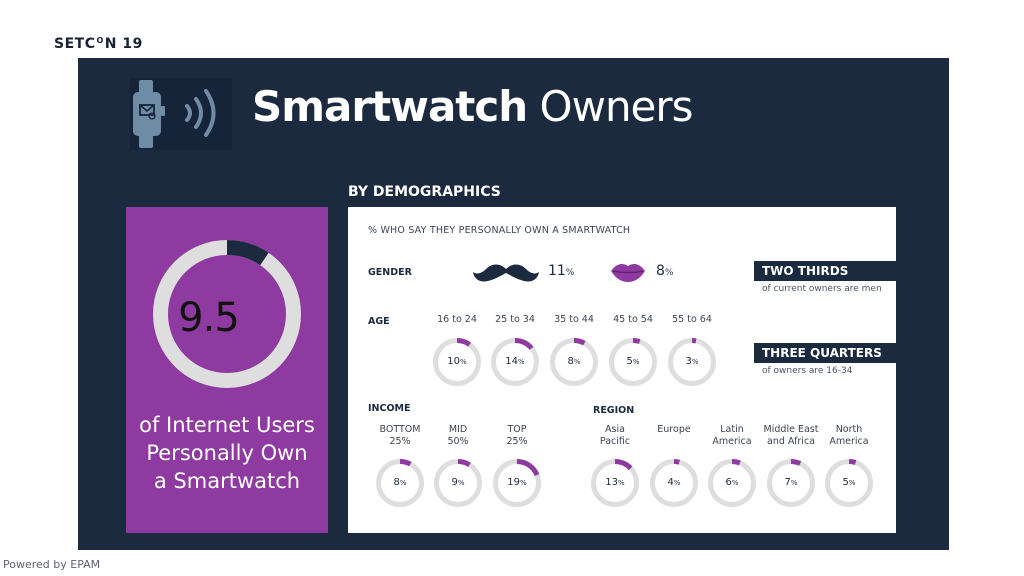 Image resolution: width=1024 pixels, height=576 pixels. I want to click on logo-mark: O, so click(100, 40).